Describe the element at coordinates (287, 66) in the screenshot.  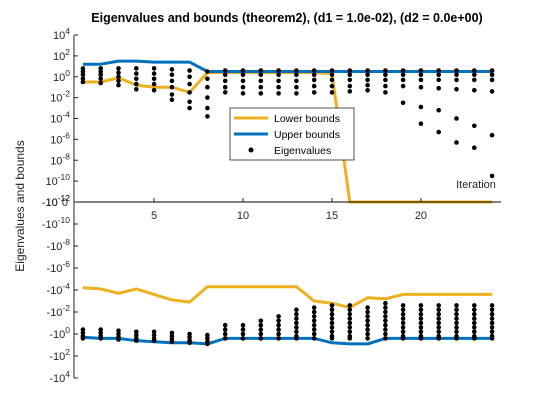
I see `upper-bounds-line-positive` at that location.